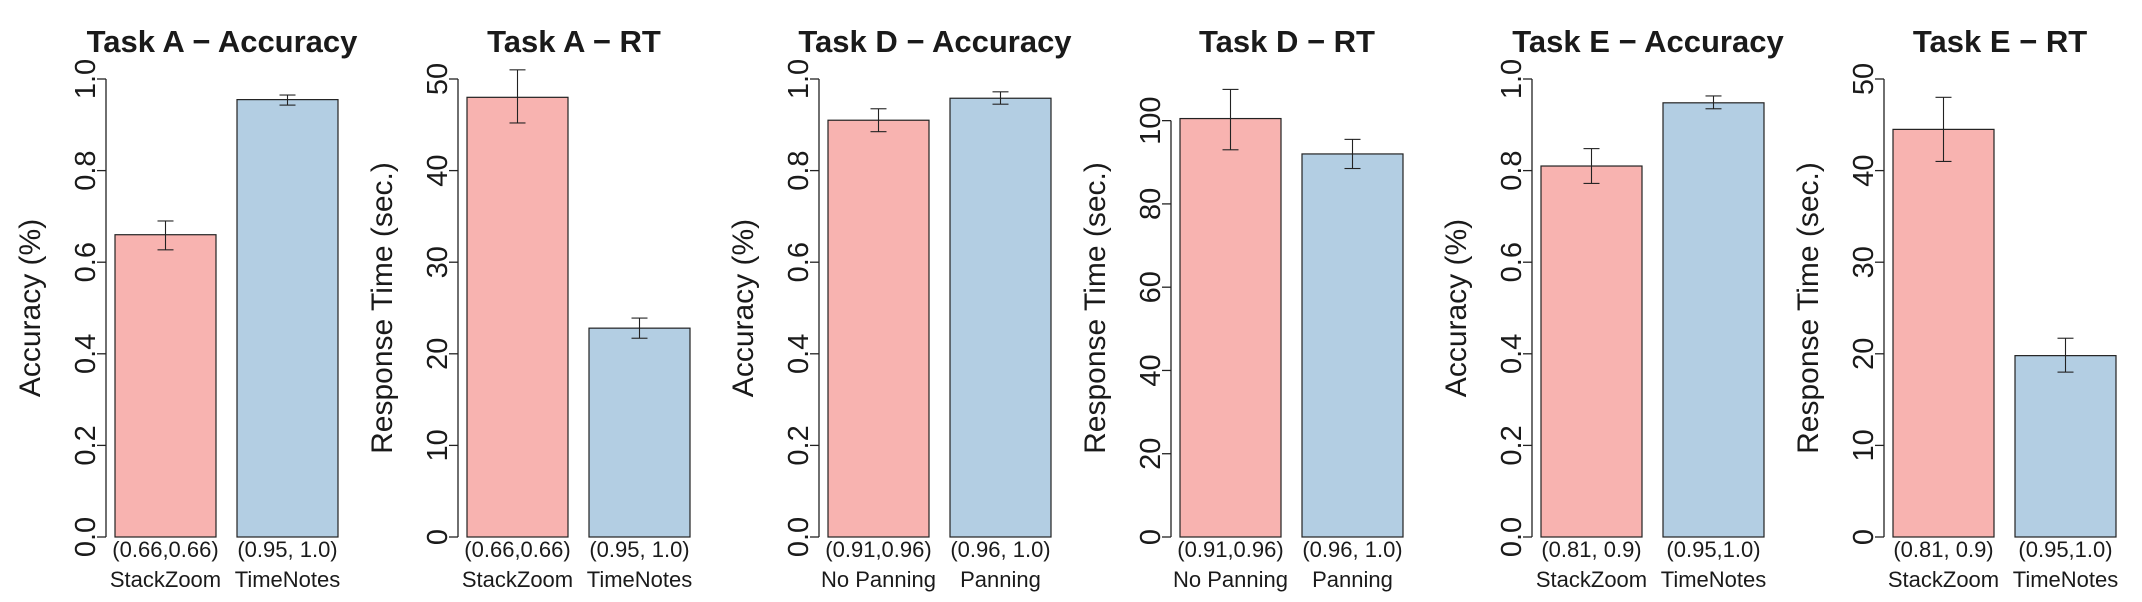 The image size is (2142, 602). Describe the element at coordinates (1287, 41) in the screenshot. I see `chart-title: Task D − RT` at that location.